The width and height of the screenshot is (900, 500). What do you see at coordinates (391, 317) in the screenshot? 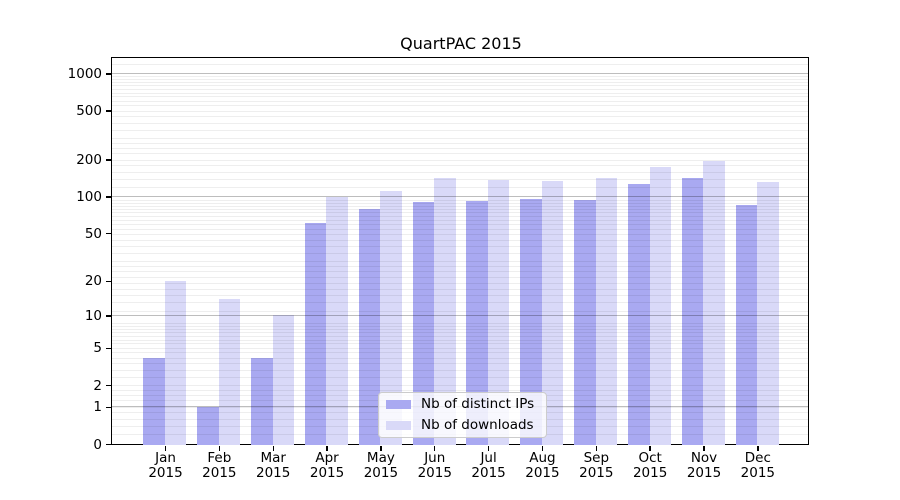
I see `bar-downloads-may` at bounding box center [391, 317].